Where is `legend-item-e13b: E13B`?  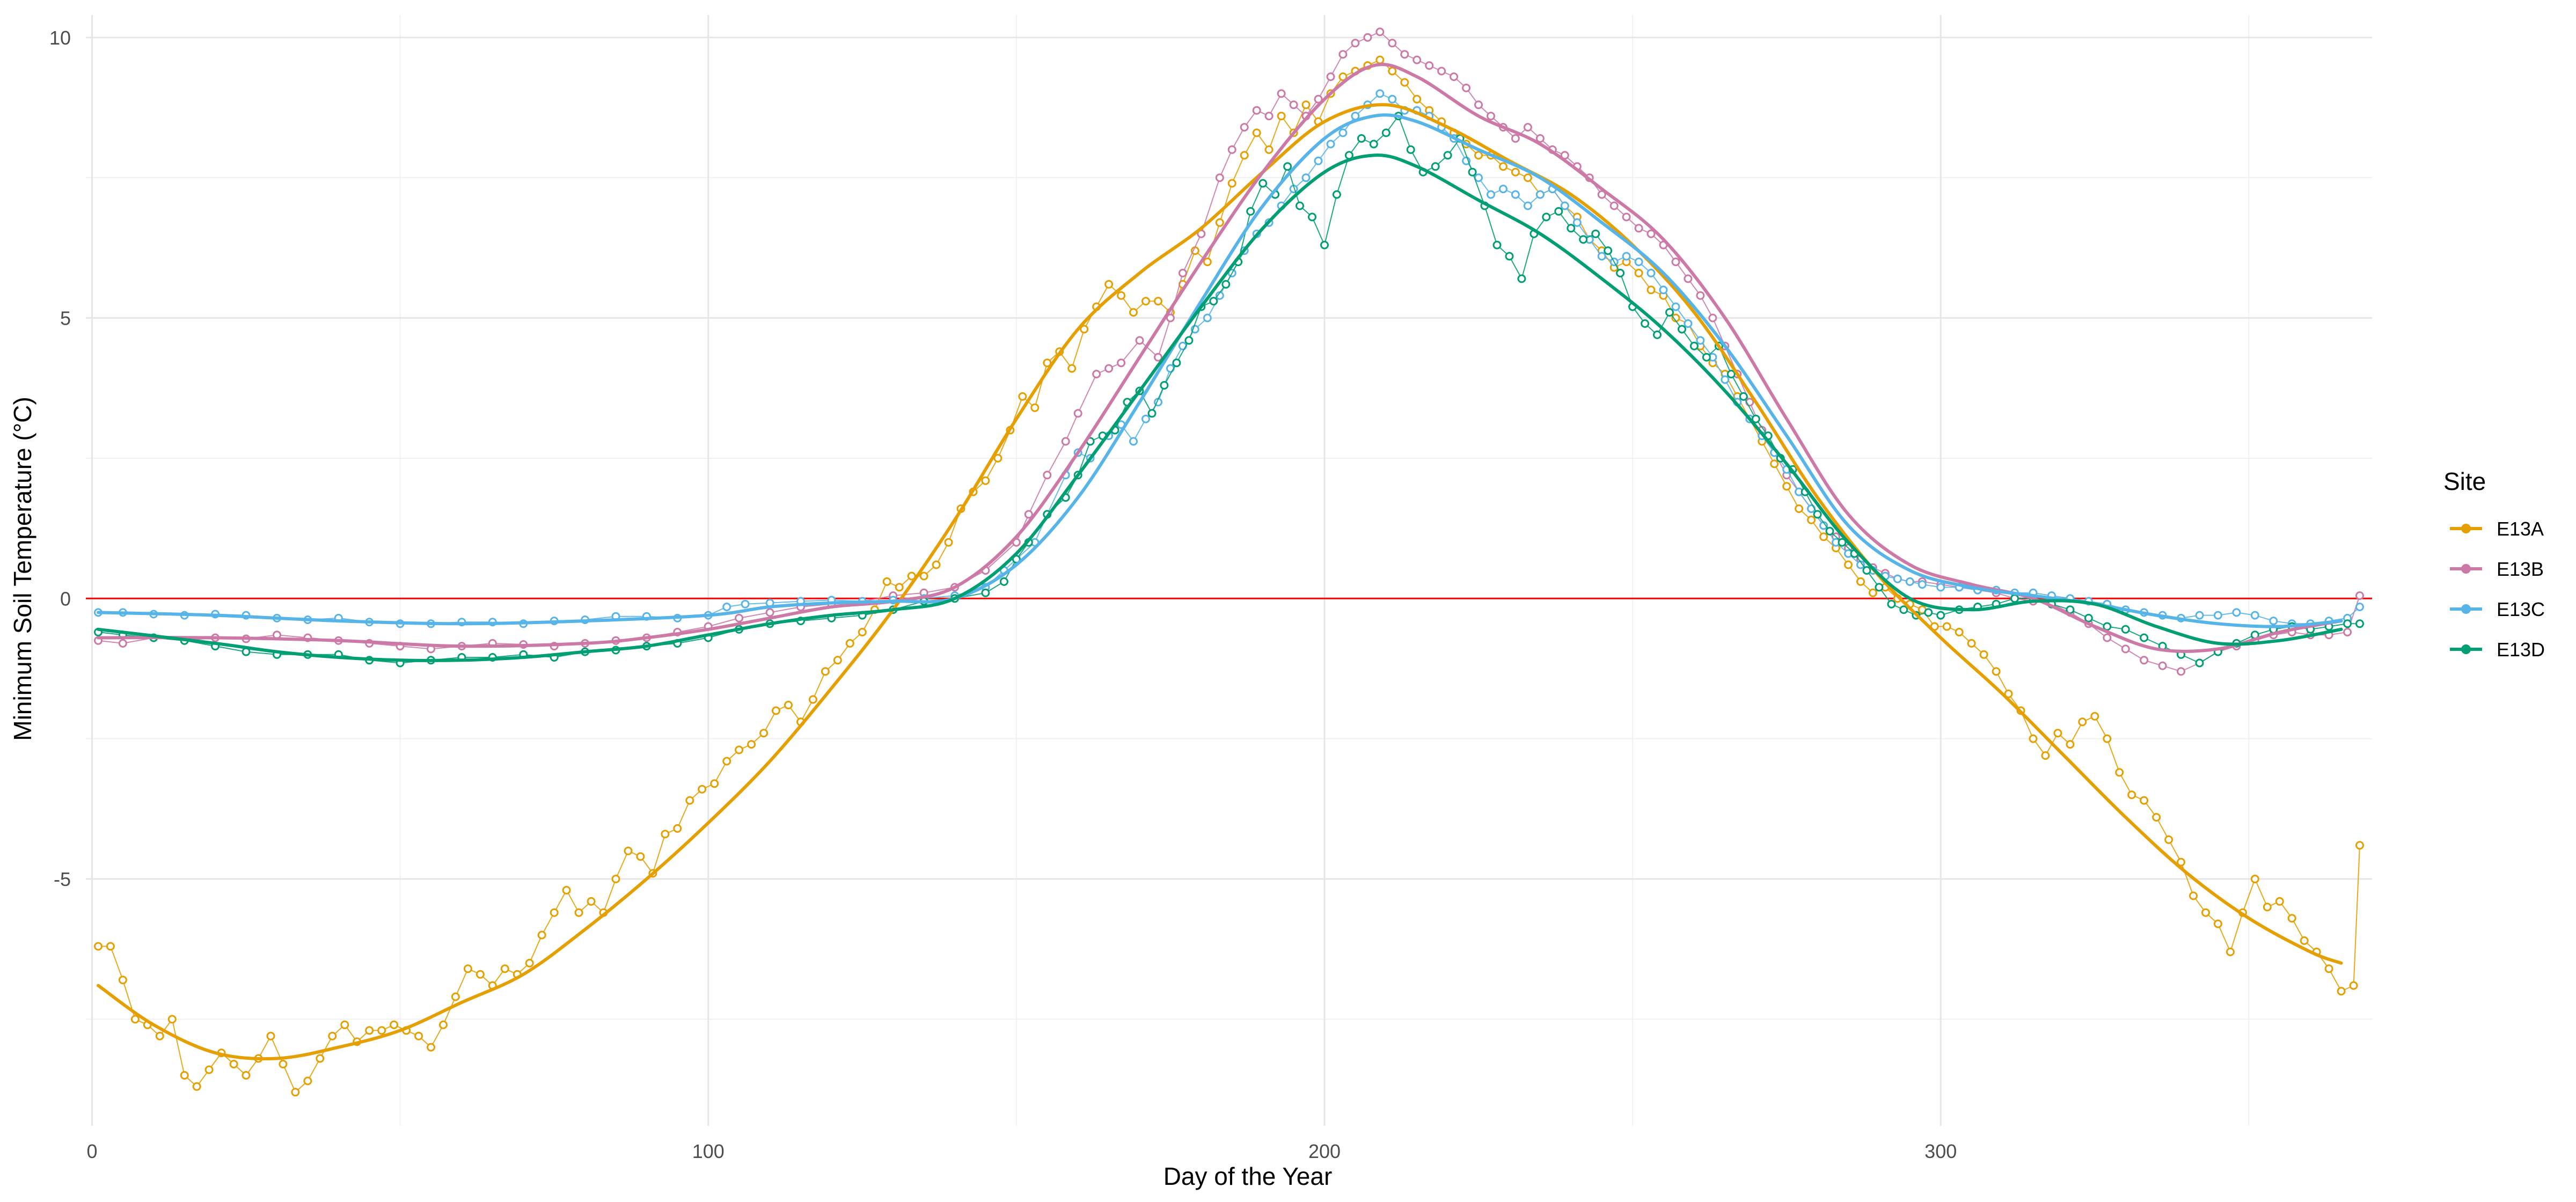 legend-item-e13b: E13B is located at coordinates (2497, 569).